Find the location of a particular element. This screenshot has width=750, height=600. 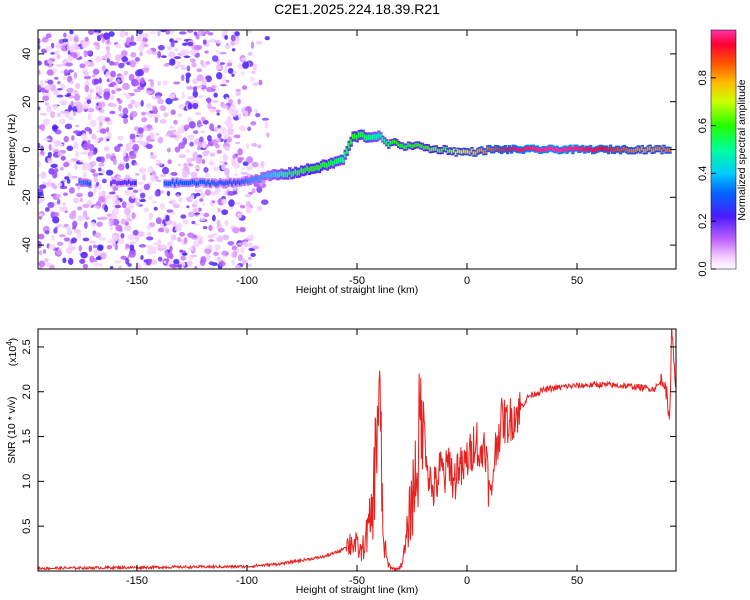

colorbar-tick-label: 0.0 is located at coordinates (703, 268).